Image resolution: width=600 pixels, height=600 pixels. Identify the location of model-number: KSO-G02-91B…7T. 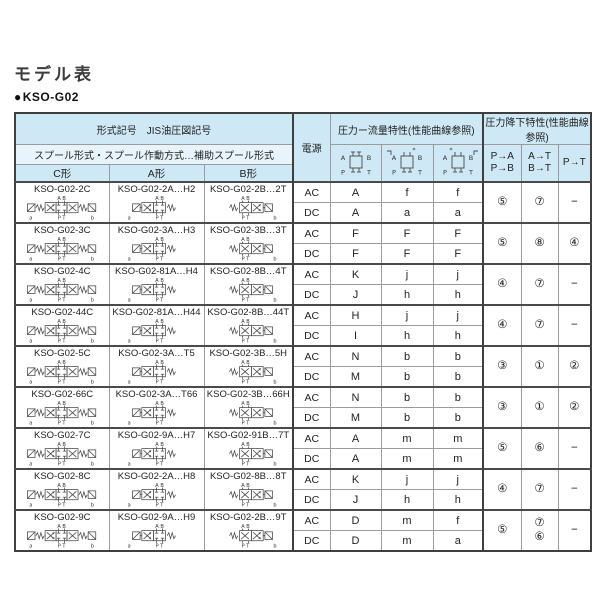
(248, 435).